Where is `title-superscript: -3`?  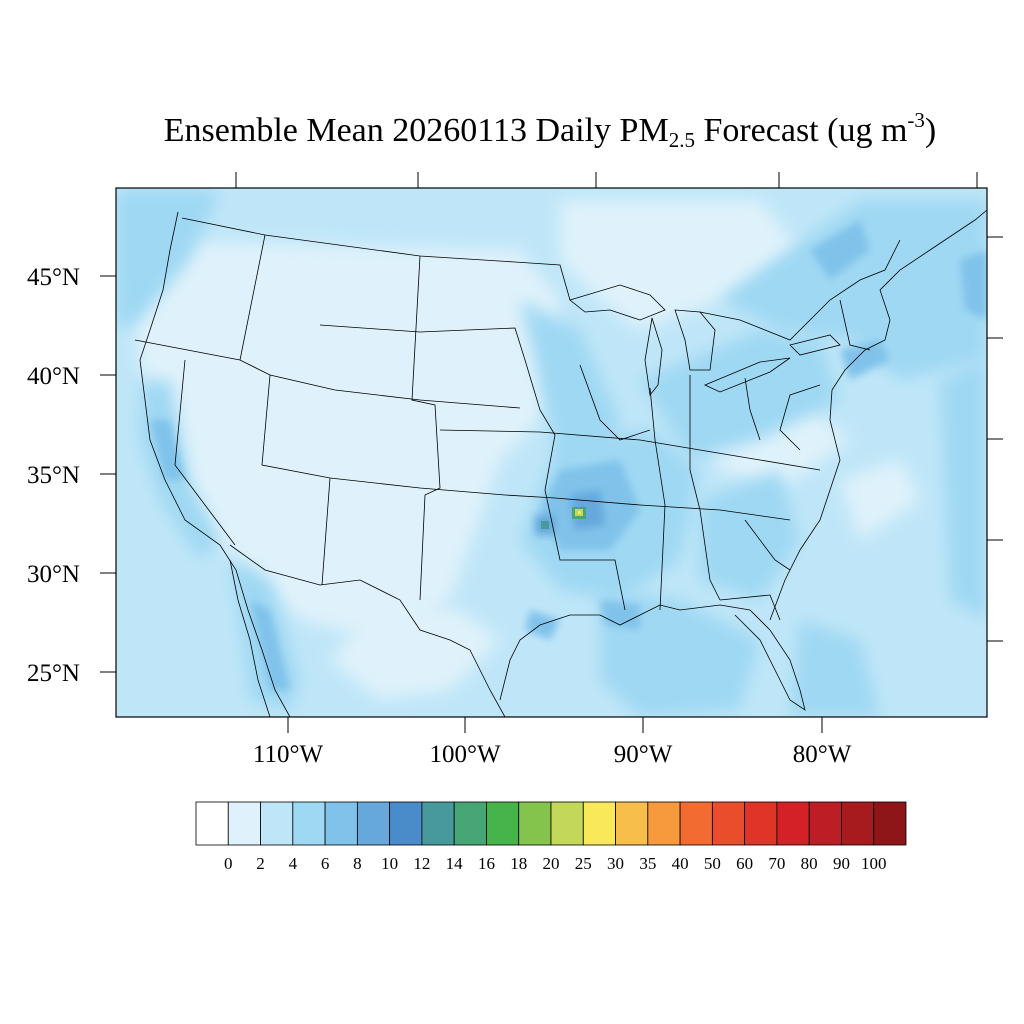 title-superscript: -3 is located at coordinates (916, 120).